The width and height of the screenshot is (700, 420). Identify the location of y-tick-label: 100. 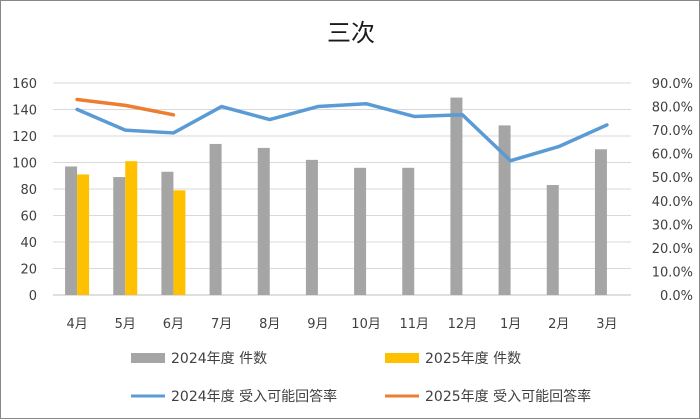
(24, 164).